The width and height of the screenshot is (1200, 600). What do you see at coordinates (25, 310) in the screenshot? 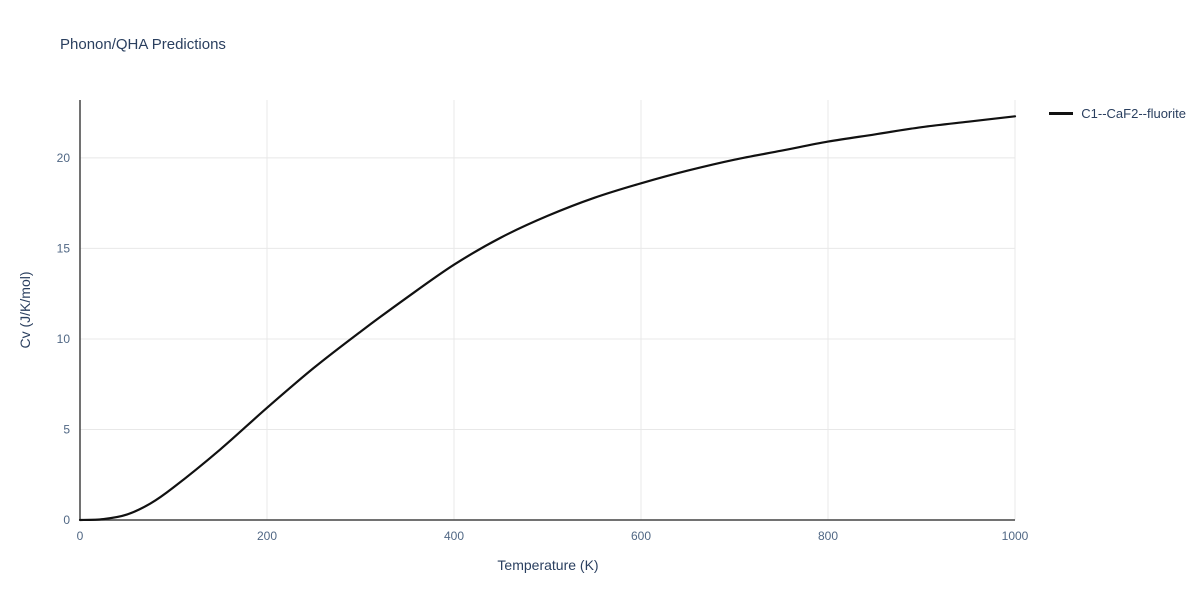
I see `y-axis-title: Cv (J/K/mol)` at bounding box center [25, 310].